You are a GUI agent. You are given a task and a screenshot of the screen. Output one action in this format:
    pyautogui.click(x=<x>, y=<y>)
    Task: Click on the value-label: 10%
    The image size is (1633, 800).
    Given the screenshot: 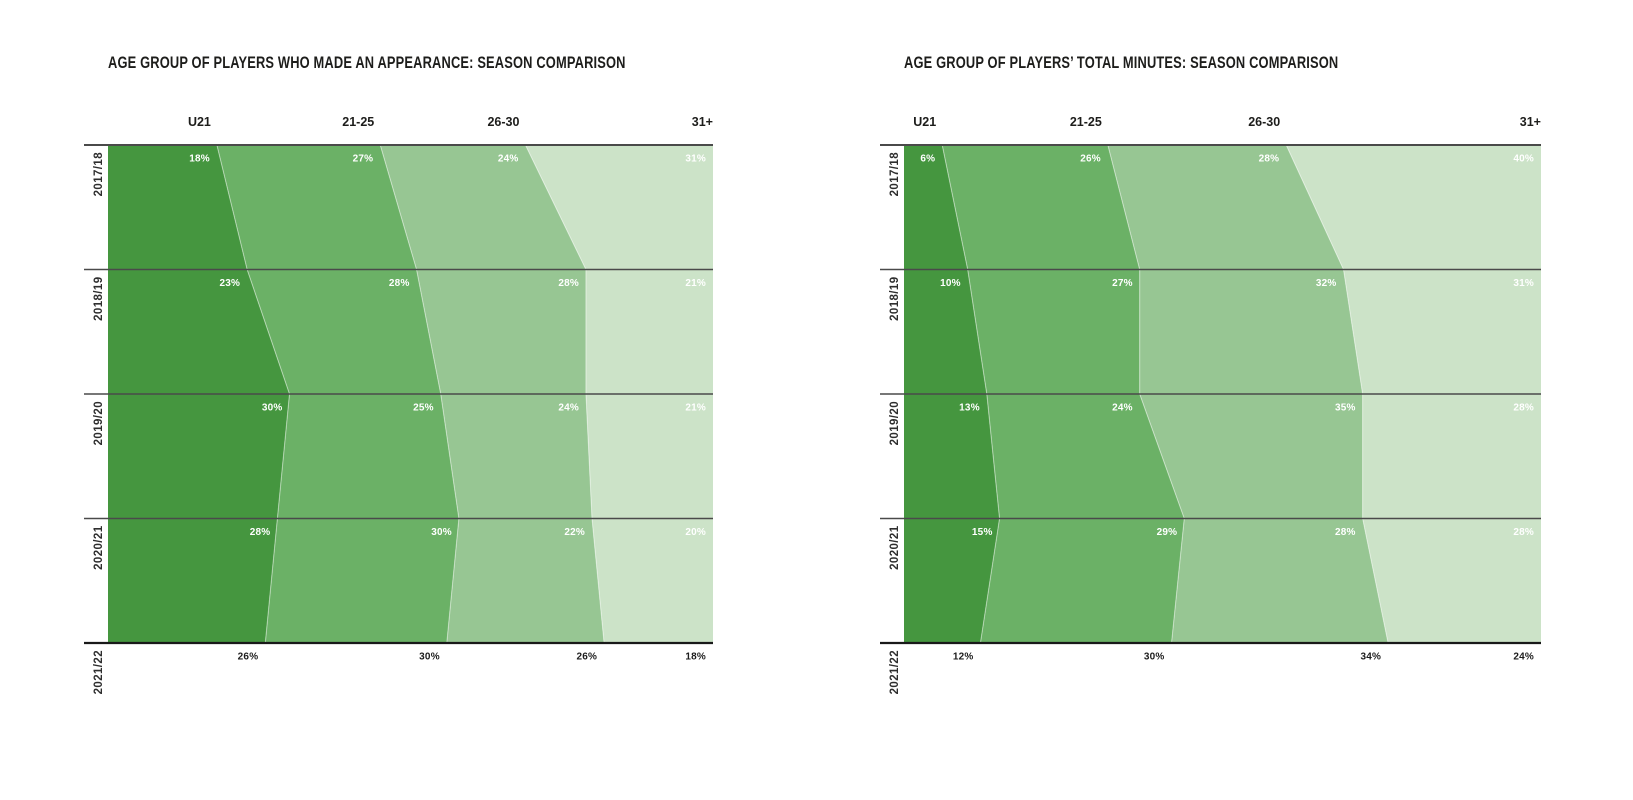 What is the action you would take?
    pyautogui.click(x=950, y=283)
    